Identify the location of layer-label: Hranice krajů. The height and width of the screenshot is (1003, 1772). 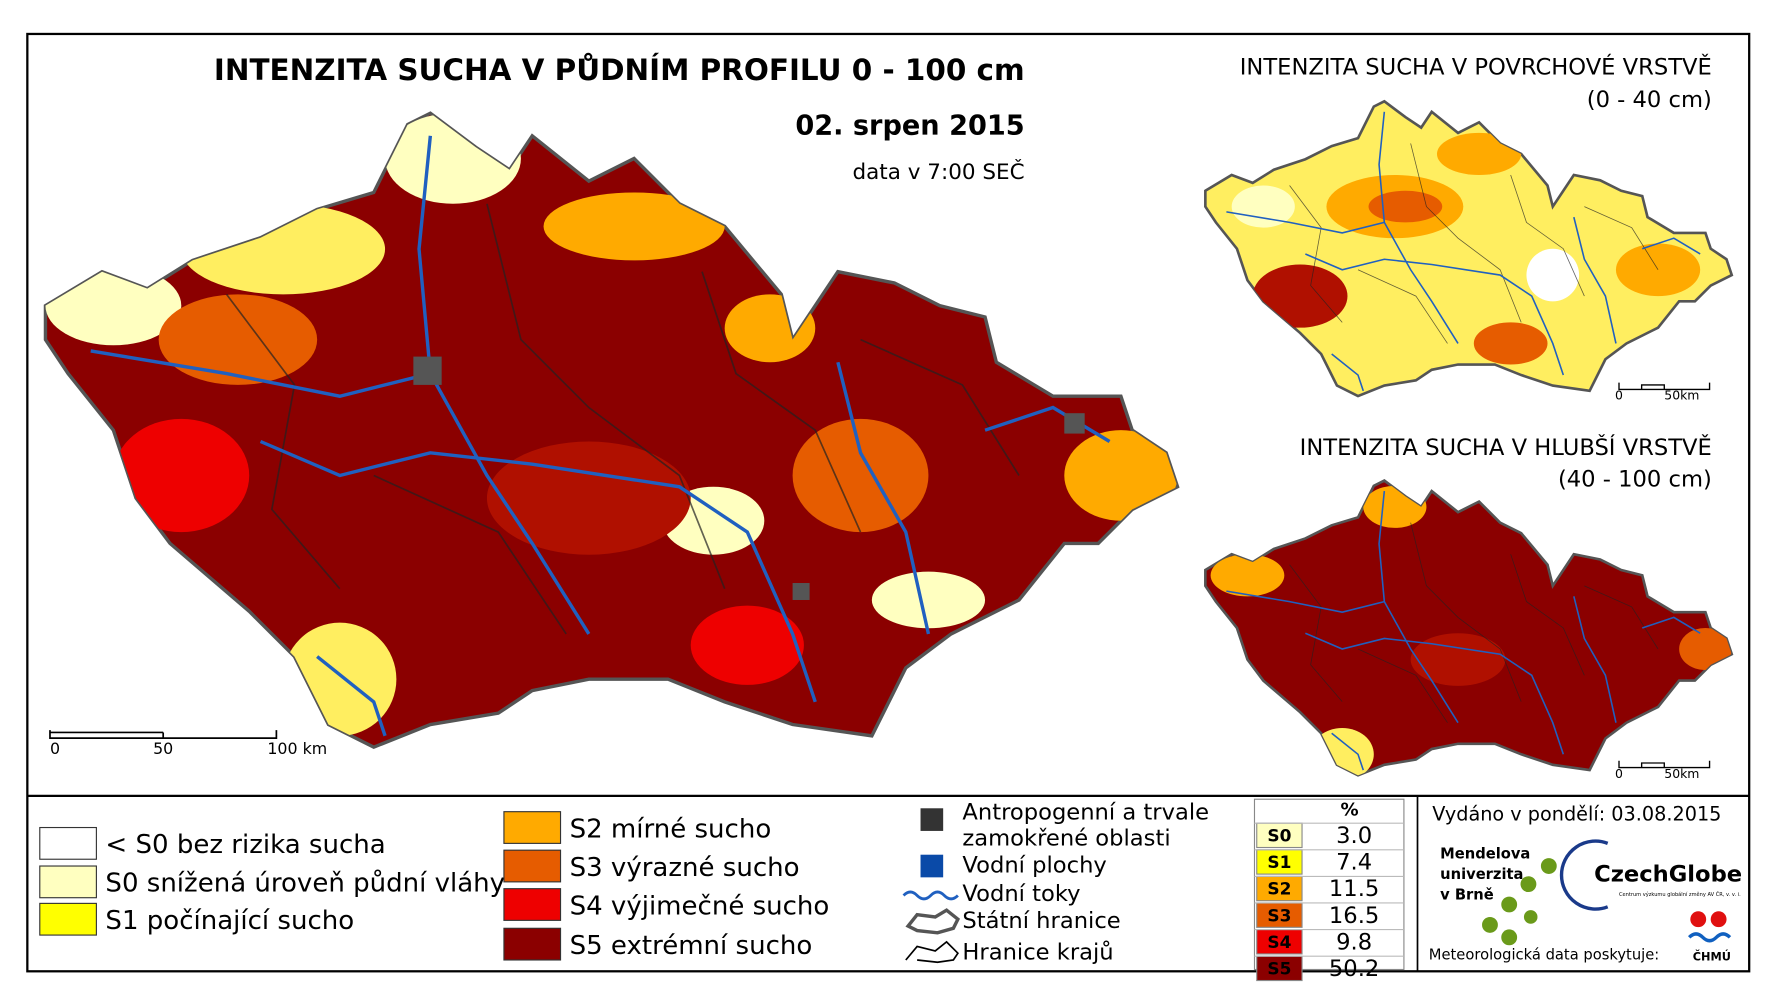
(1037, 952).